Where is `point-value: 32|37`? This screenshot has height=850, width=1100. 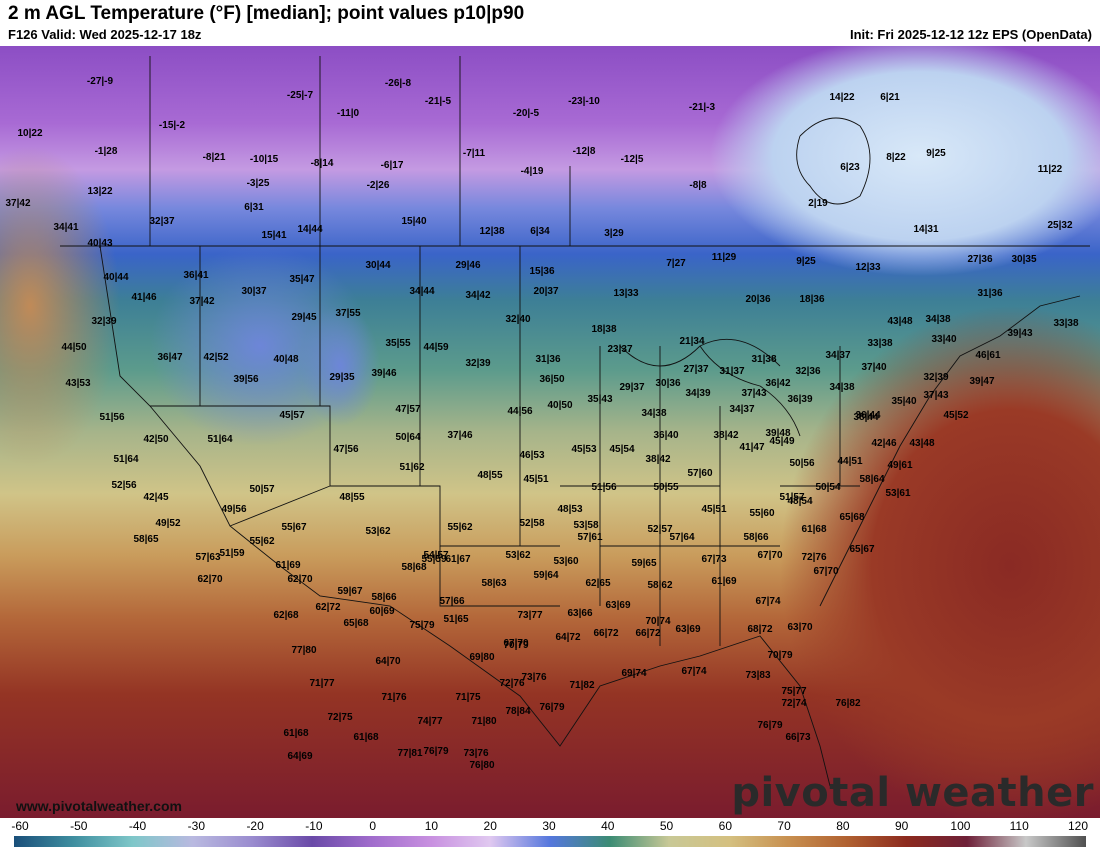
point-value: 32|37 is located at coordinates (161, 221).